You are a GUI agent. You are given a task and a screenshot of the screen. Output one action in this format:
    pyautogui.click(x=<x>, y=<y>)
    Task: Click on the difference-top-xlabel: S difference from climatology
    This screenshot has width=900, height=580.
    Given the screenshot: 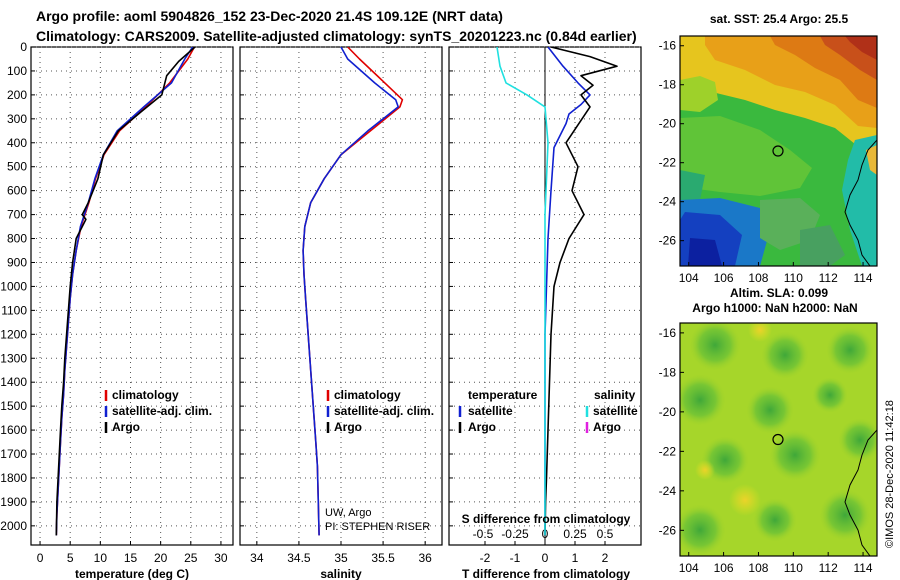 What is the action you would take?
    pyautogui.click(x=546, y=519)
    